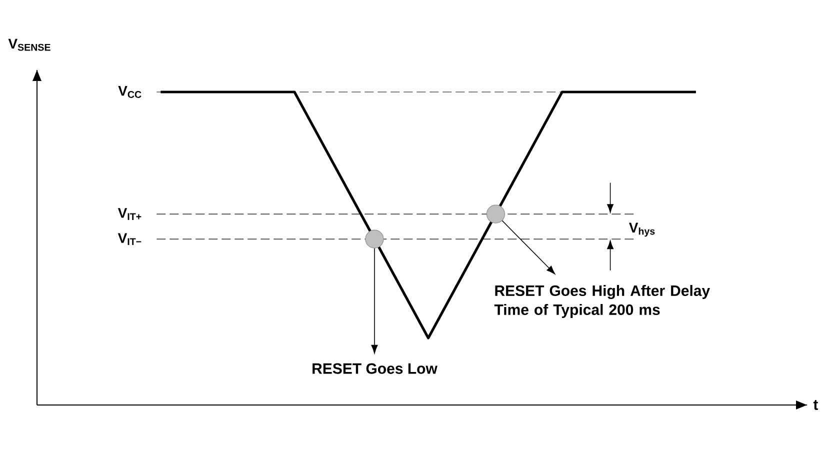 This screenshot has width=826, height=461. What do you see at coordinates (375, 368) in the screenshot?
I see `annotation: RESET Goes Low` at bounding box center [375, 368].